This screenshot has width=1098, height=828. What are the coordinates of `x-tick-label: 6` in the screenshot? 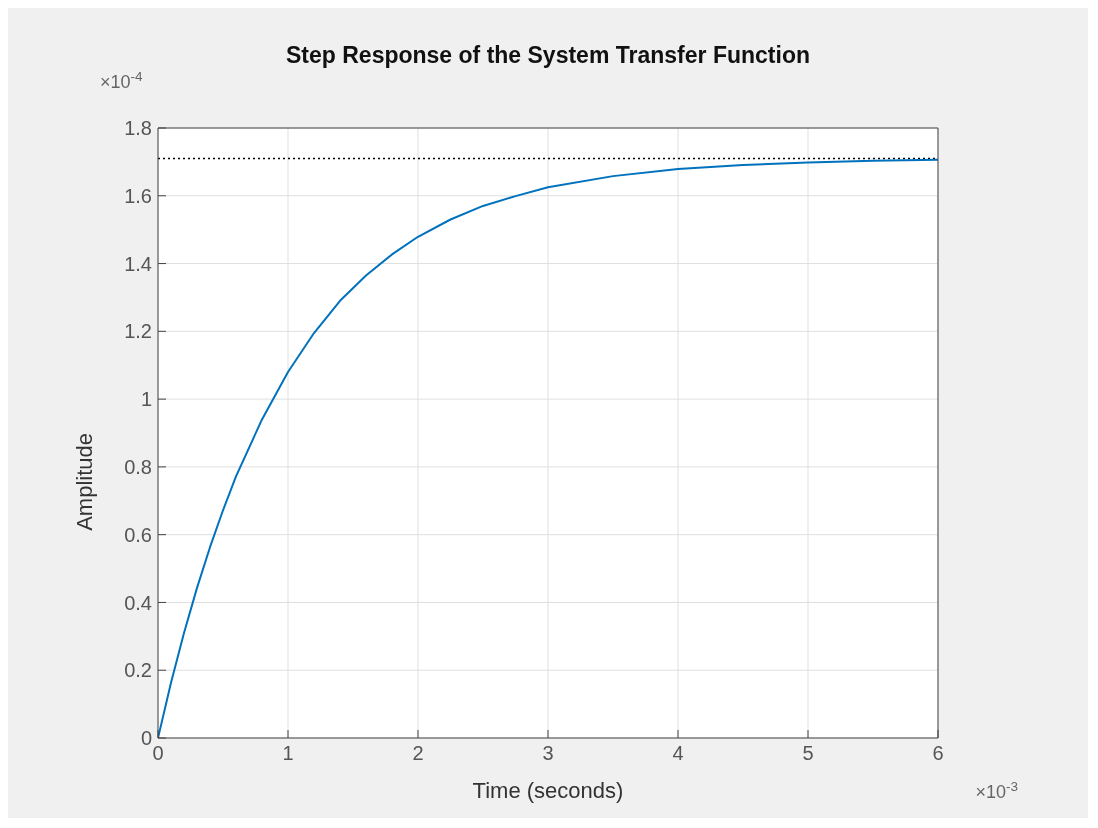 It's located at (938, 753).